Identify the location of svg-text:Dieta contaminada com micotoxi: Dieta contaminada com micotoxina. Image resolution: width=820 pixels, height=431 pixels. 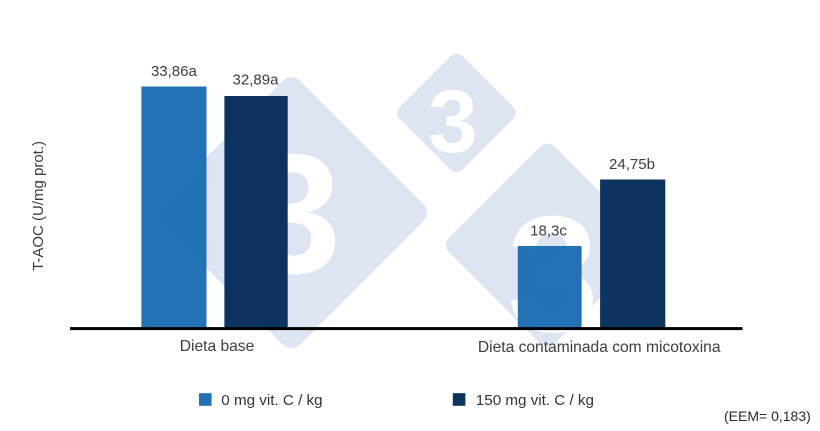
(599, 347).